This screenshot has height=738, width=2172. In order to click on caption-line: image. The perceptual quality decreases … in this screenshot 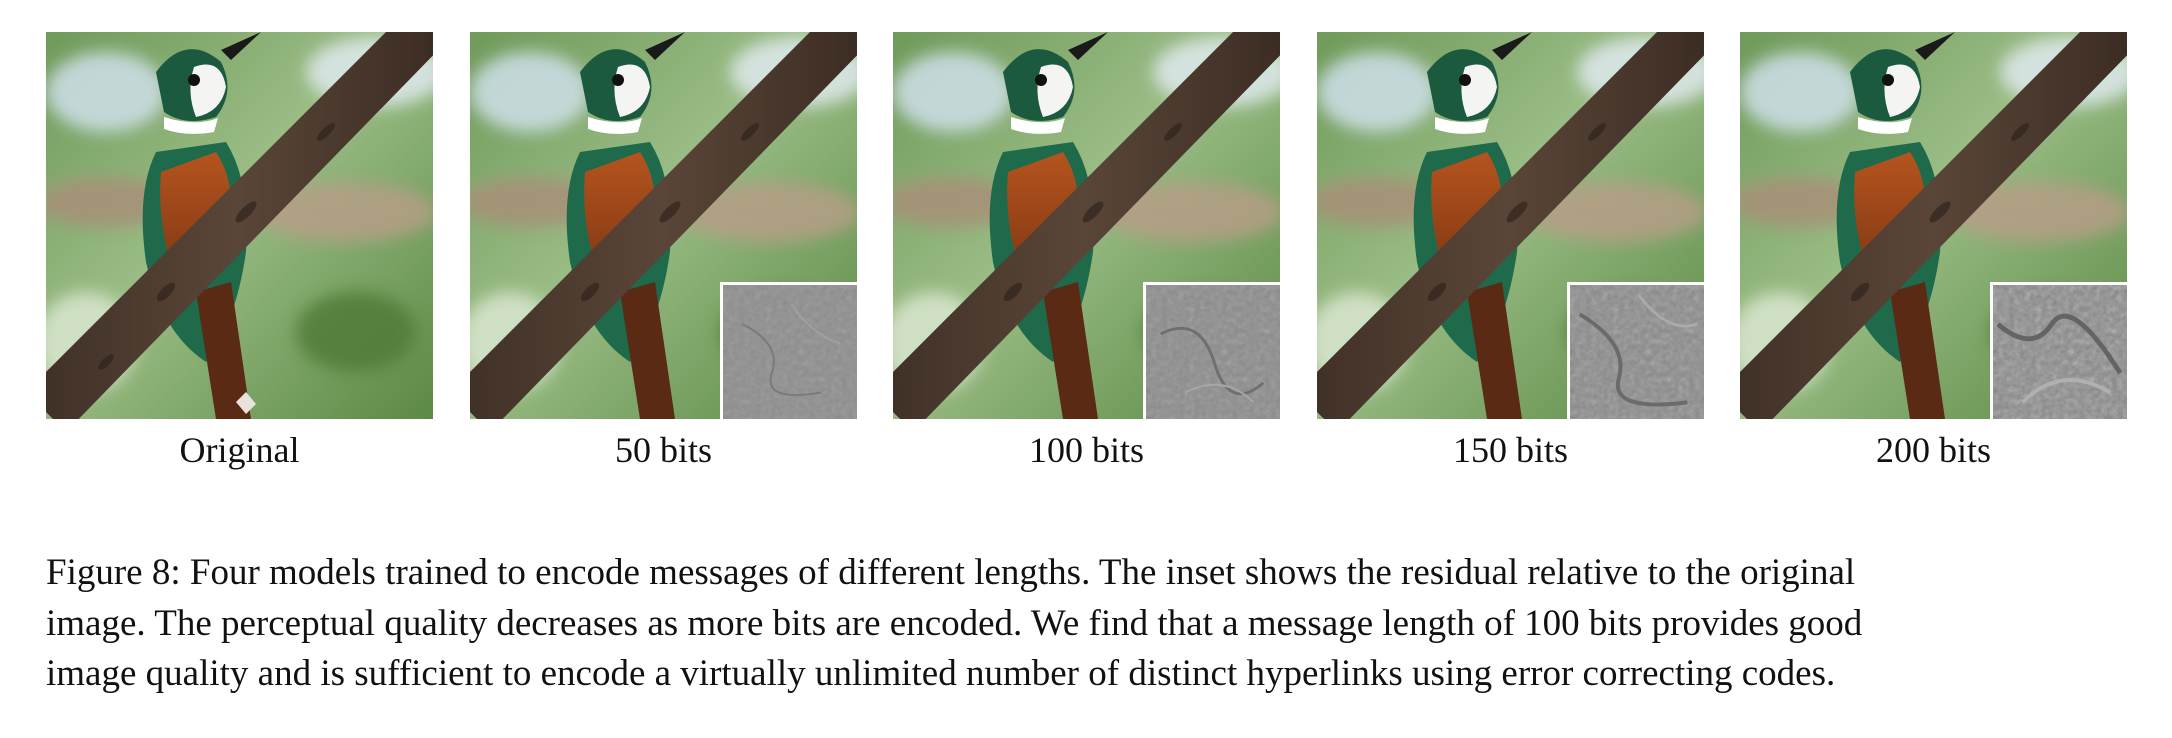, I will do `click(954, 623)`.